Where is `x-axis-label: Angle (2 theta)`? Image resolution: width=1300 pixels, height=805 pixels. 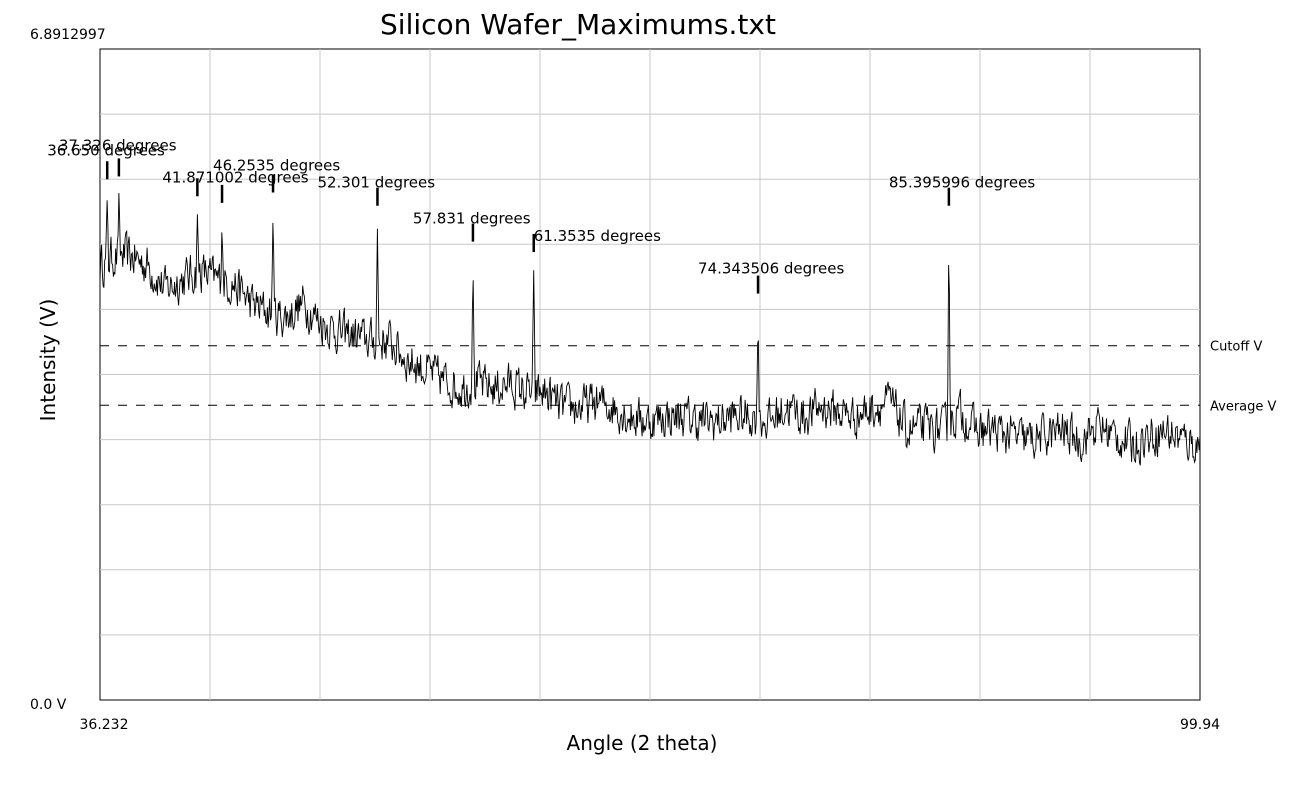
x-axis-label: Angle (2 theta) is located at coordinates (642, 743).